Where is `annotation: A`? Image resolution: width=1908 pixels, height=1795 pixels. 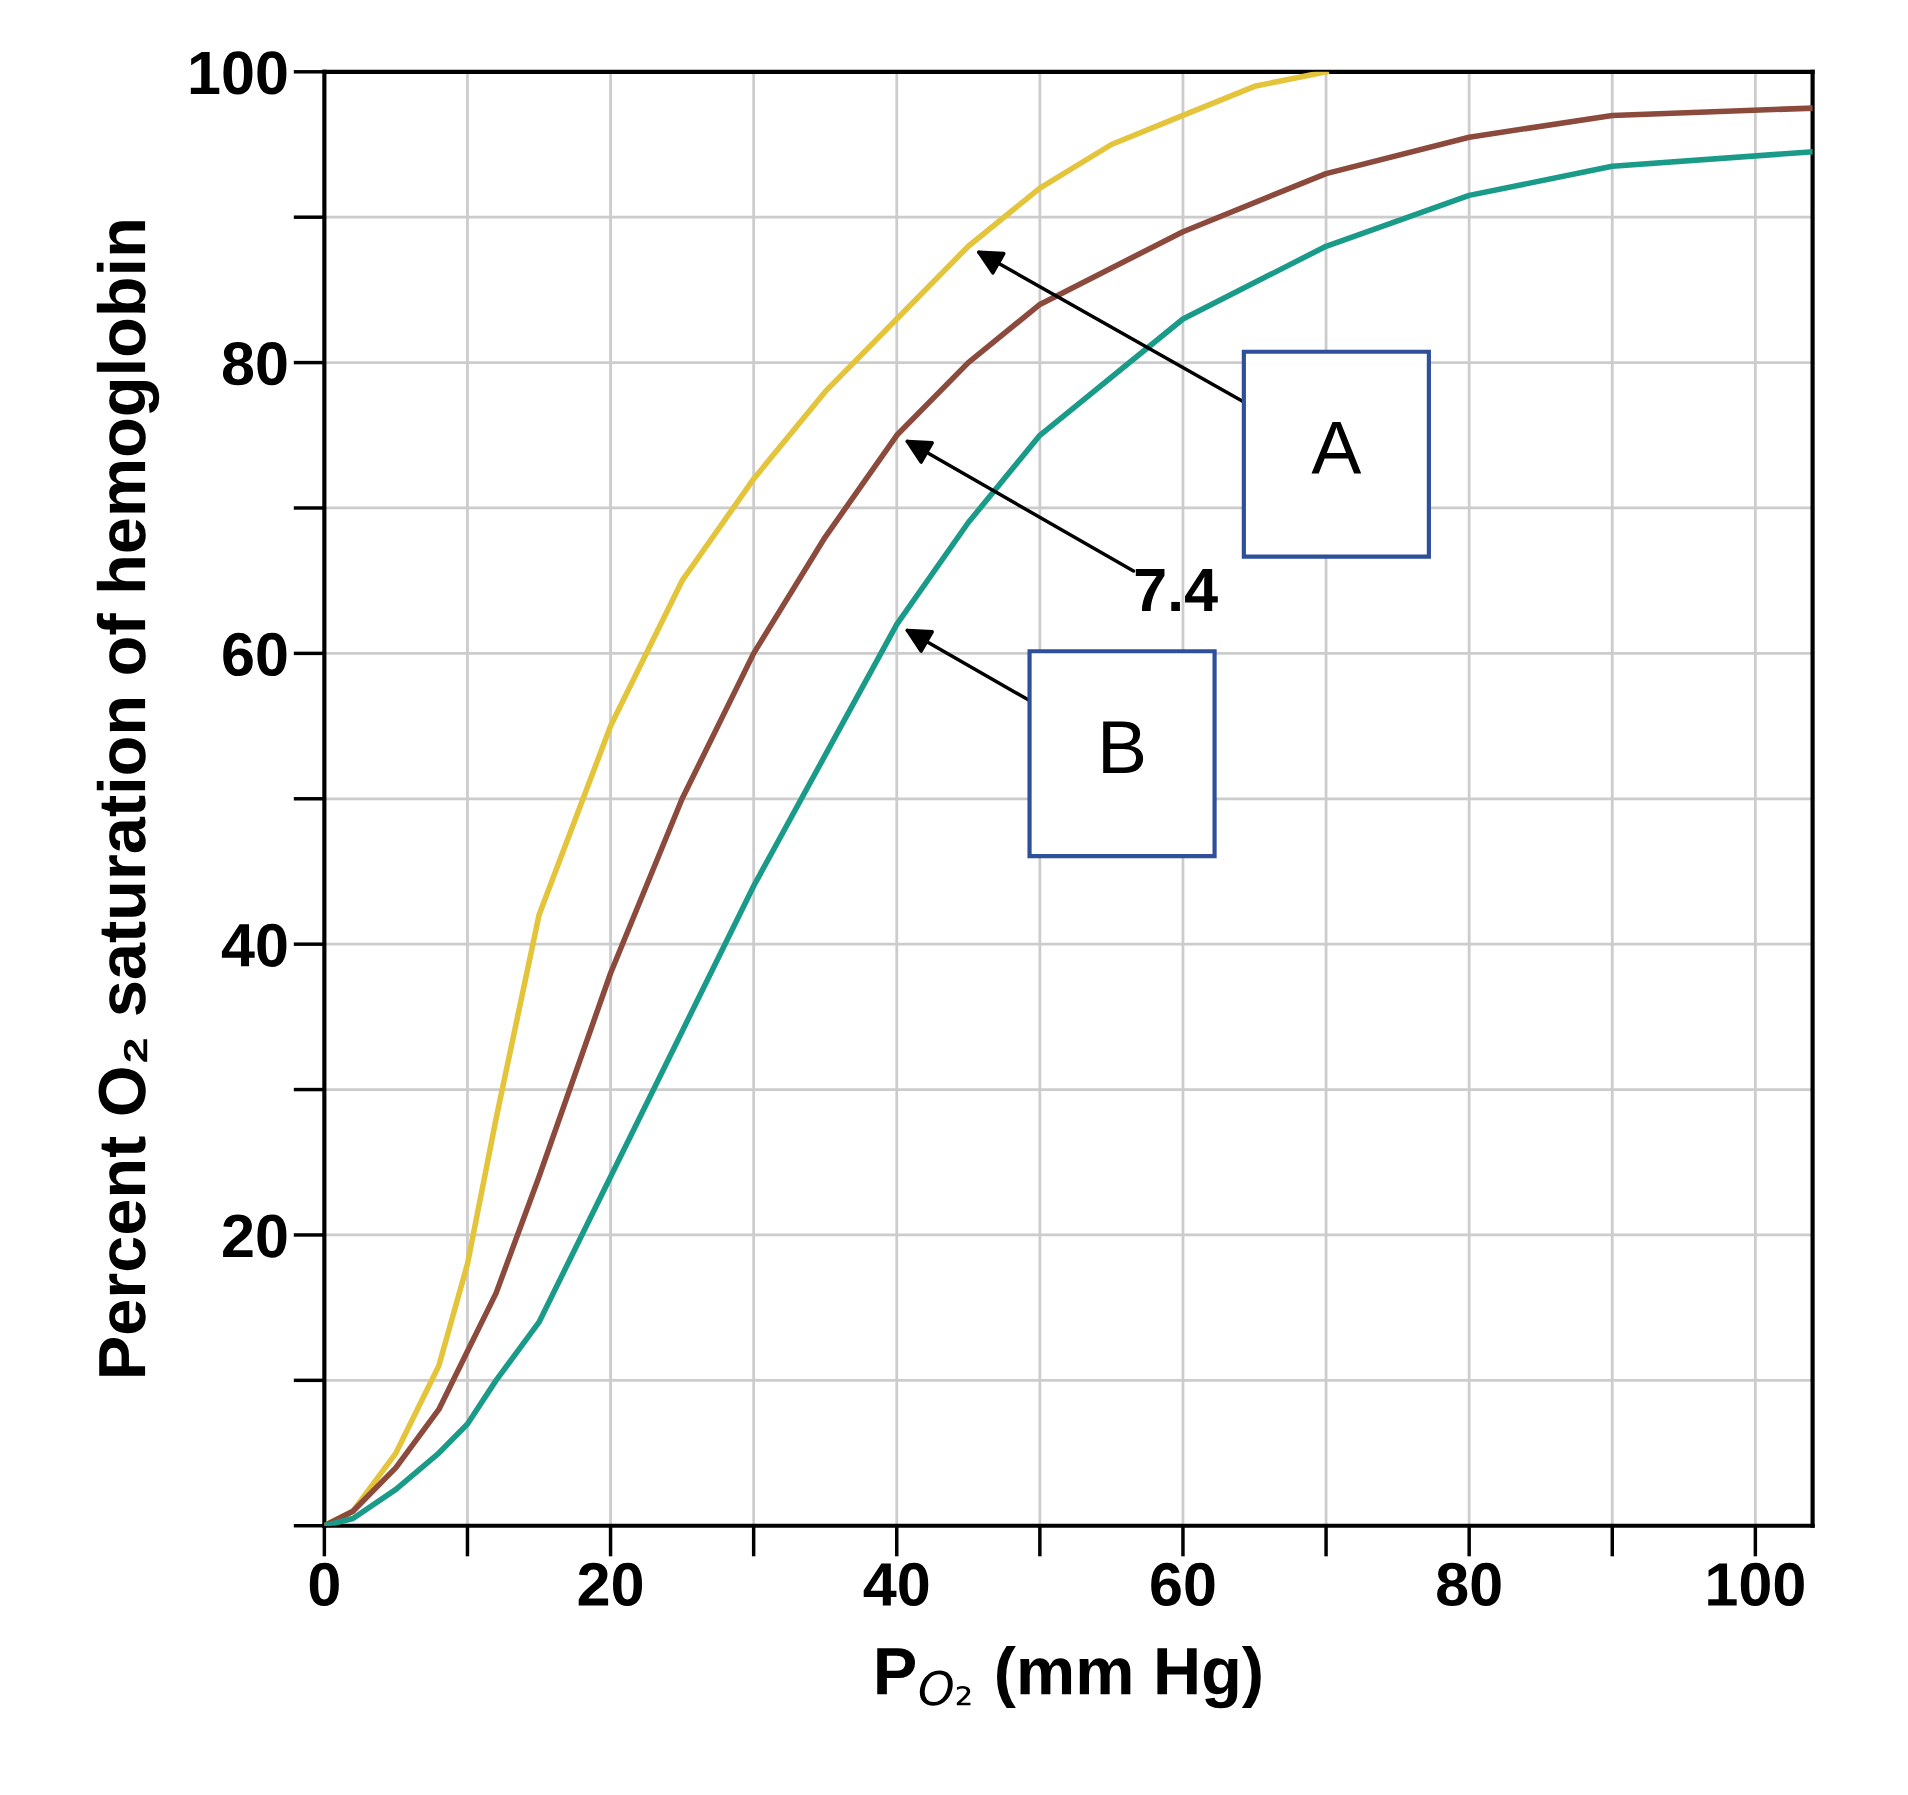
annotation: A is located at coordinates (1336, 447).